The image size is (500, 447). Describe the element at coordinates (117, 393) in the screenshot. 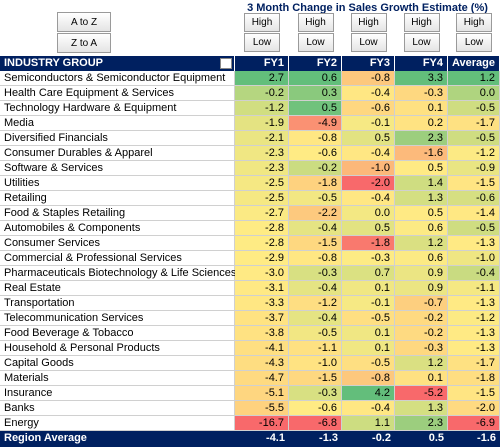

I see `row-label: Insurance` at that location.